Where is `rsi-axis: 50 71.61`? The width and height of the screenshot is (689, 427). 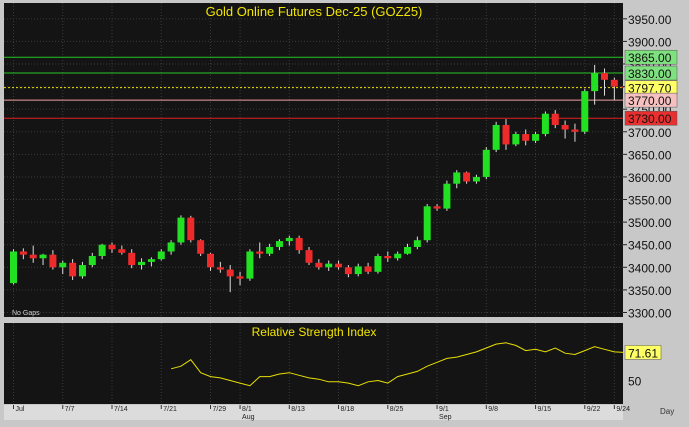 rsi-axis: 50 71.61 is located at coordinates (655, 363).